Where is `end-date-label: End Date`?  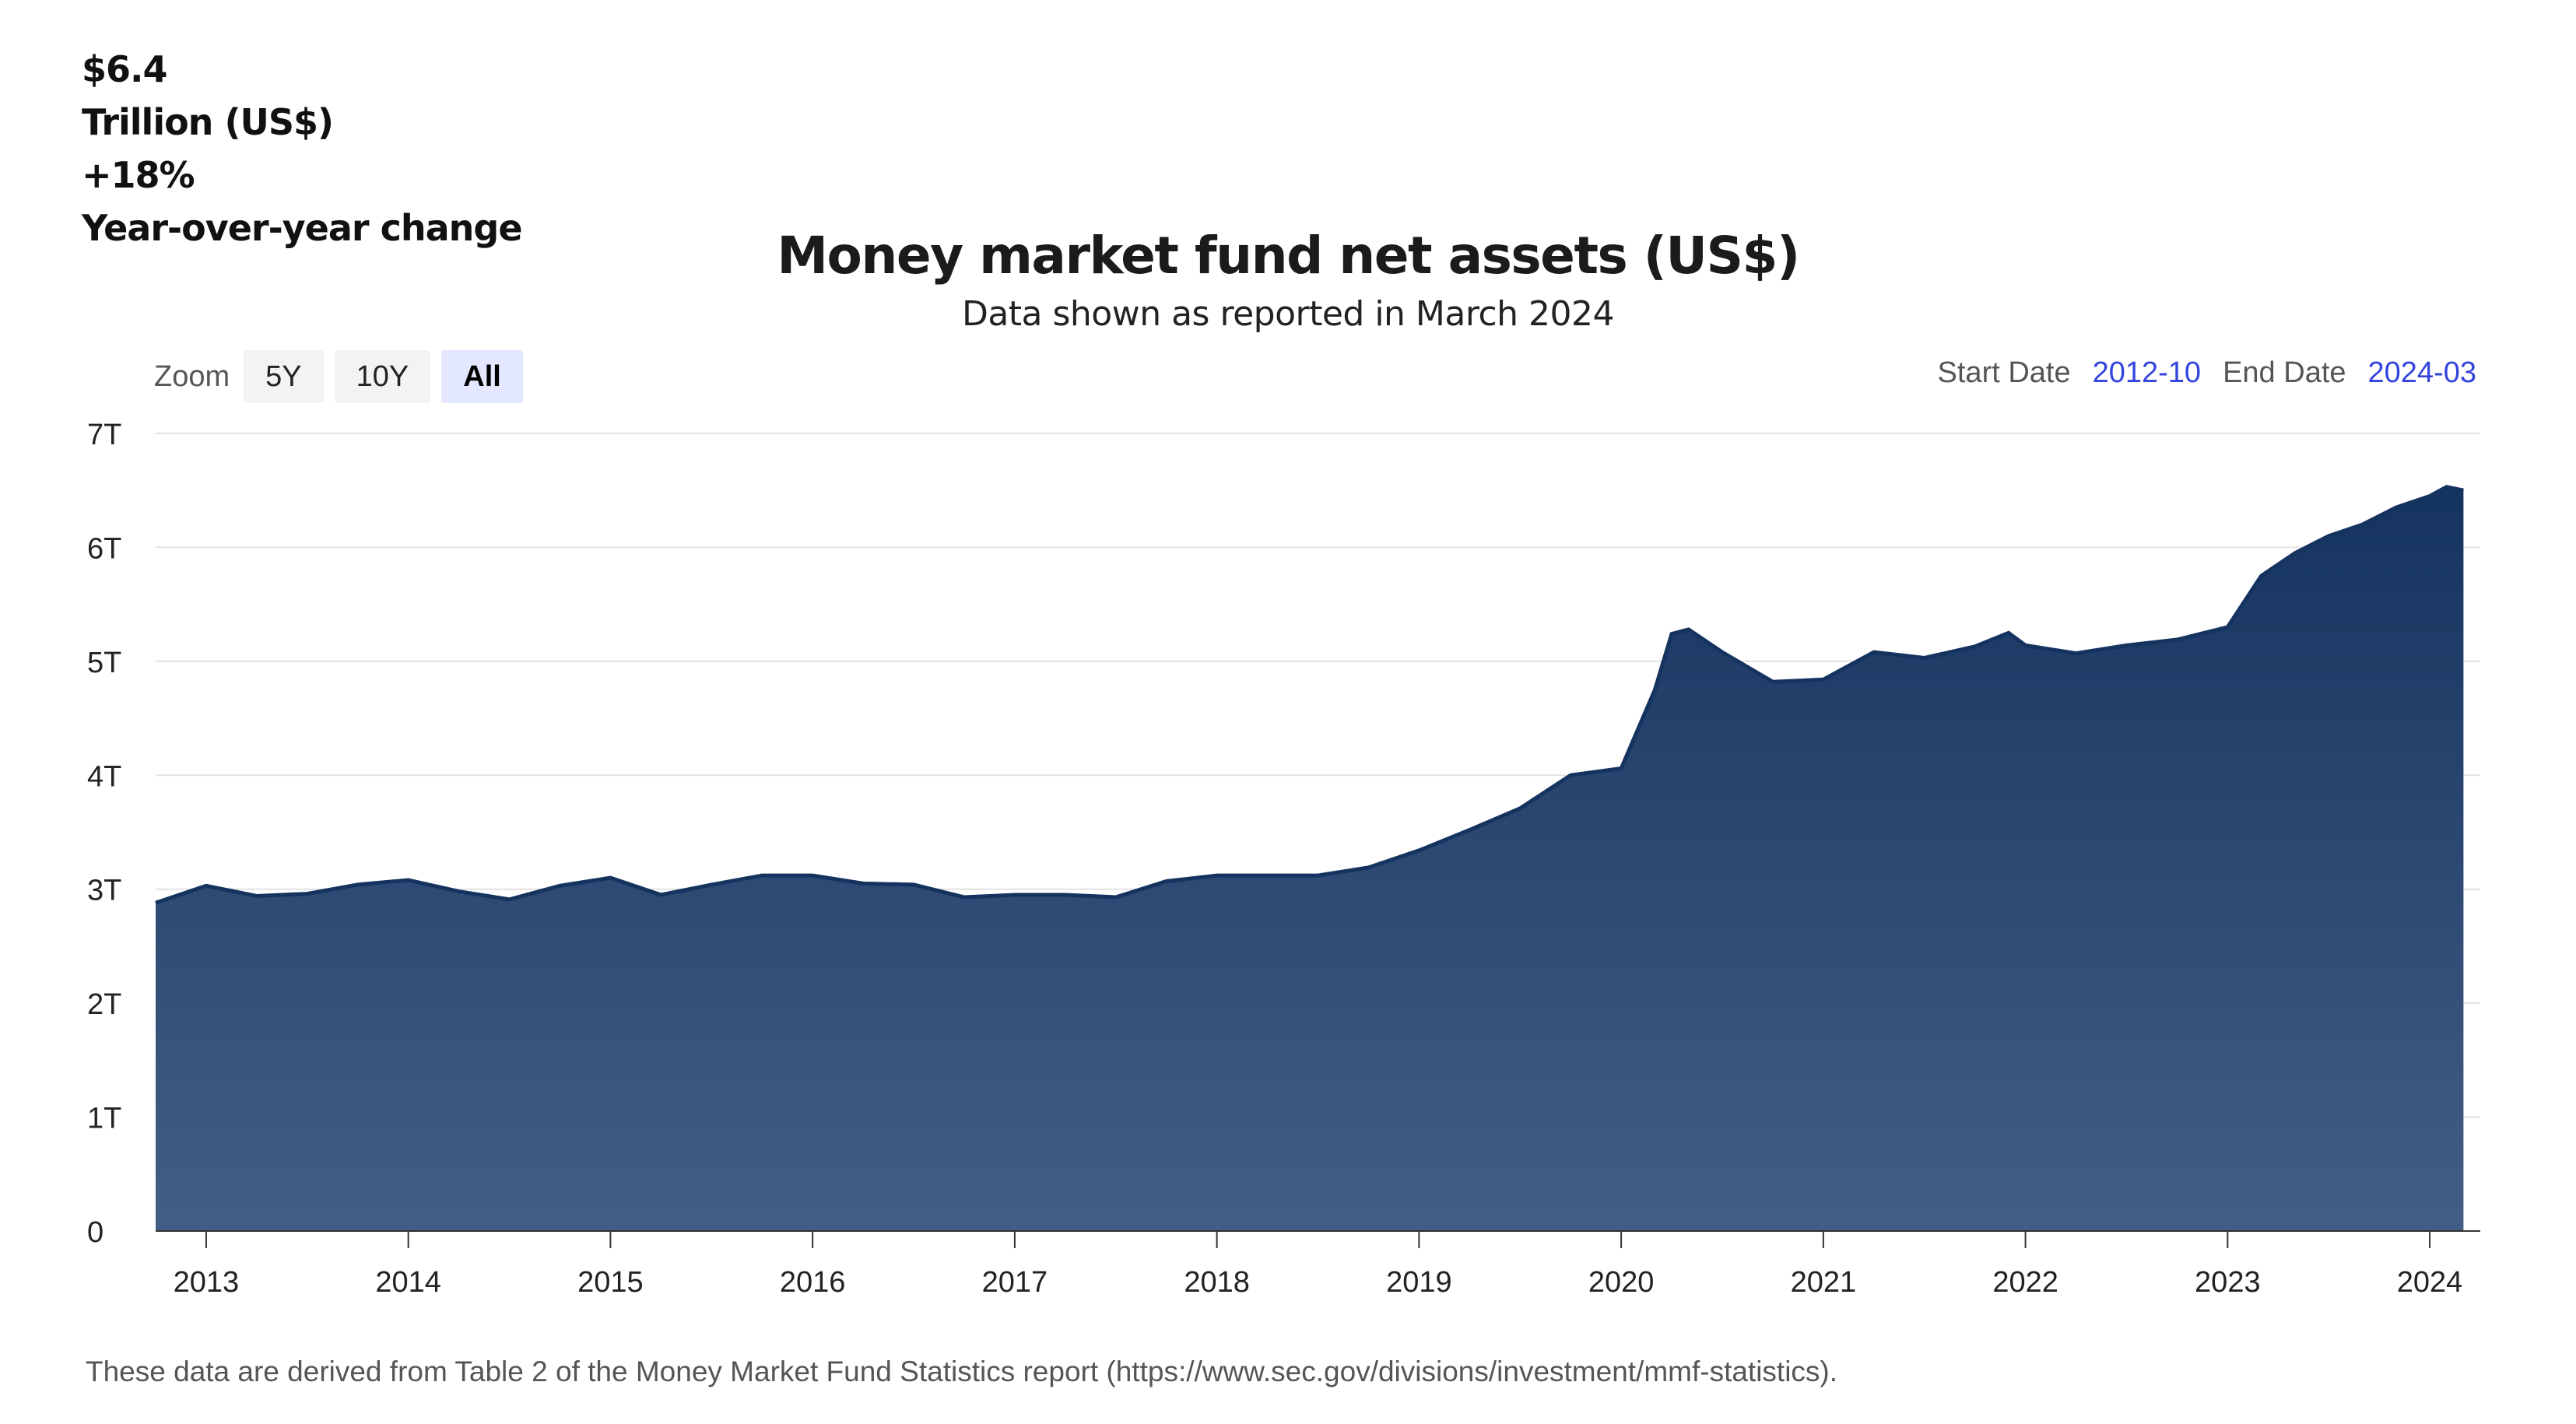 end-date-label: End Date is located at coordinates (2284, 373).